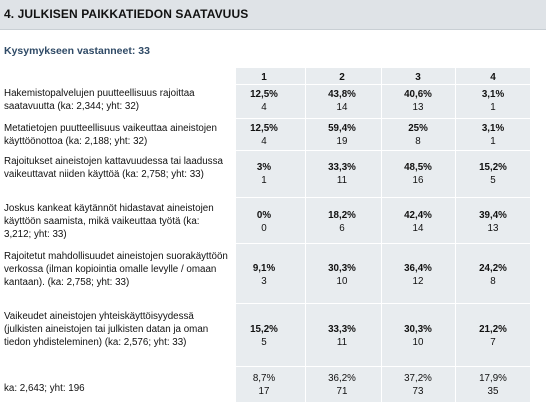 The image size is (546, 412). What do you see at coordinates (418, 215) in the screenshot?
I see `percentage-value: 42,4%` at bounding box center [418, 215].